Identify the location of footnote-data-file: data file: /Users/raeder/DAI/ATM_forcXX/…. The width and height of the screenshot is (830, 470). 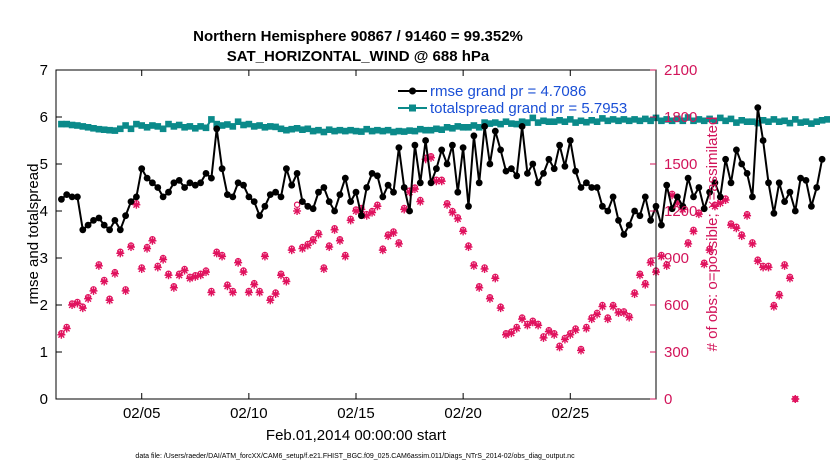
(355, 456).